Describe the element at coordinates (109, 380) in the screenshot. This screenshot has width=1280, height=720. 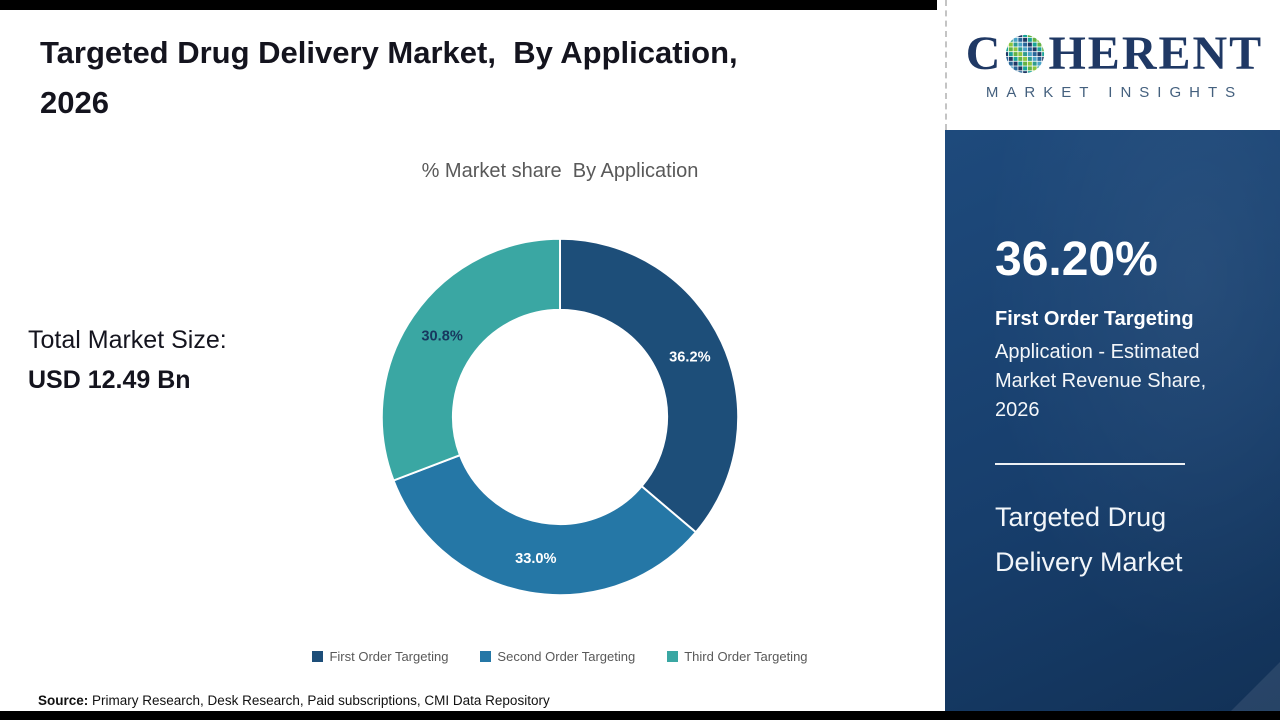
I see `total-market-size-value: USD 12.49 Bn` at that location.